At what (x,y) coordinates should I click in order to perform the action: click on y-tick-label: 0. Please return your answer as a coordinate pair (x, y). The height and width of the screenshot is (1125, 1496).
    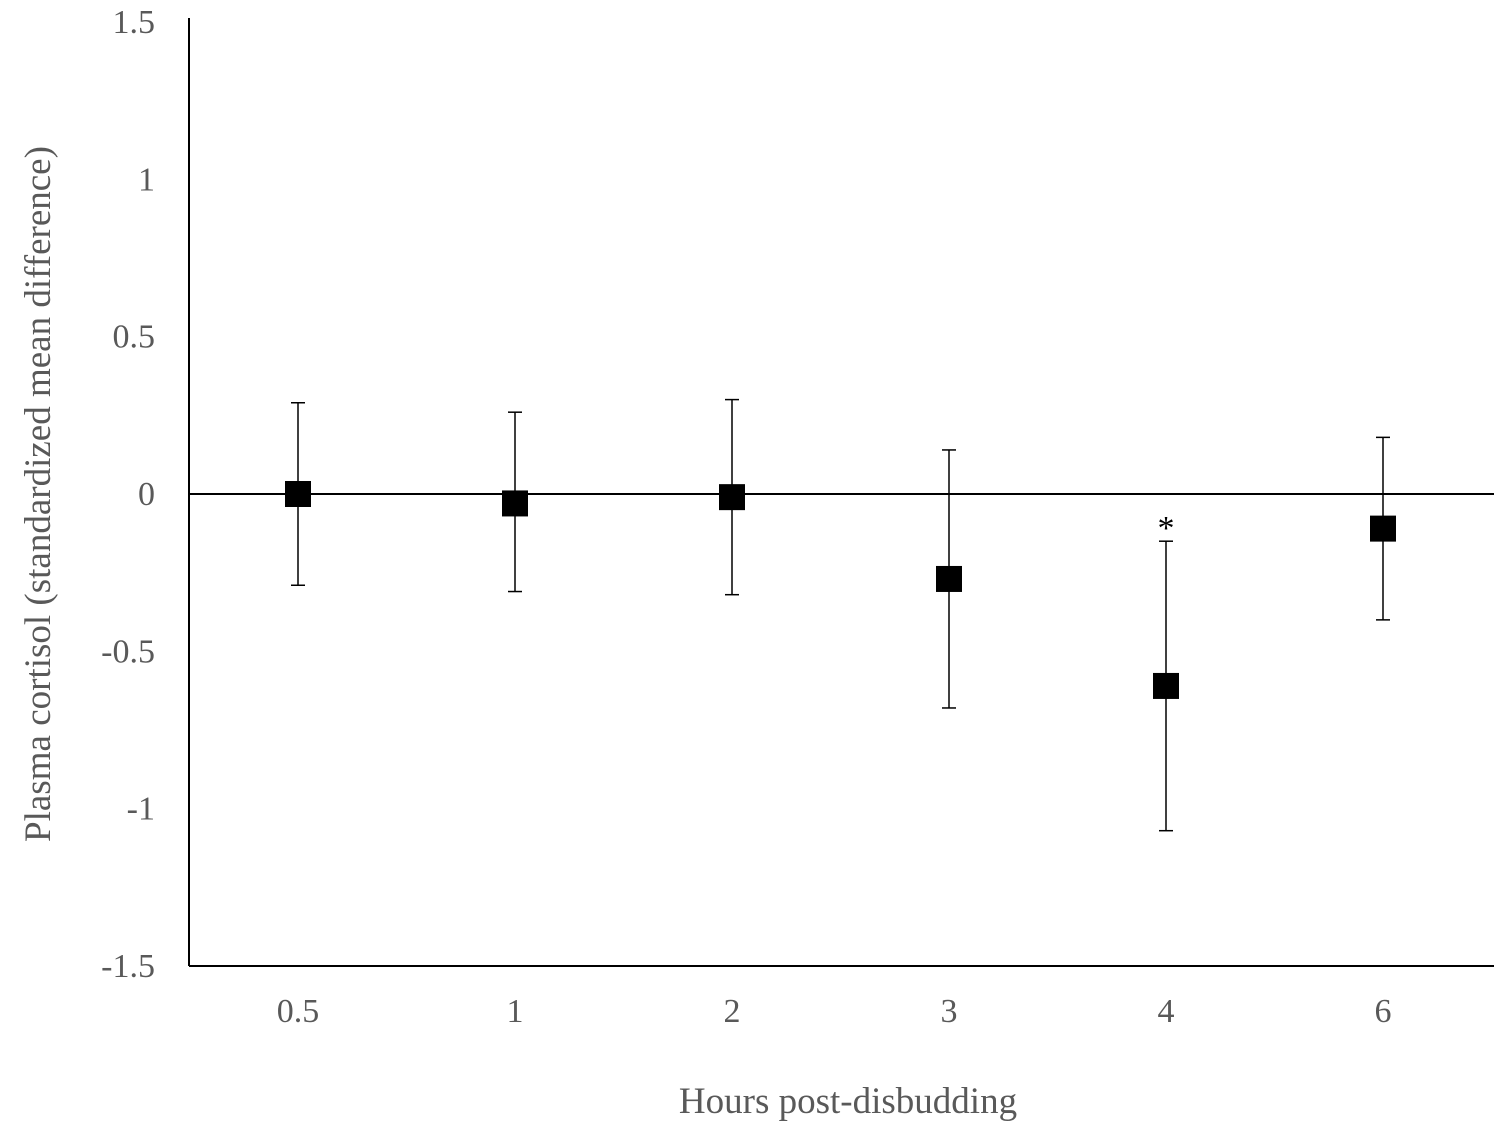
    Looking at the image, I should click on (146, 494).